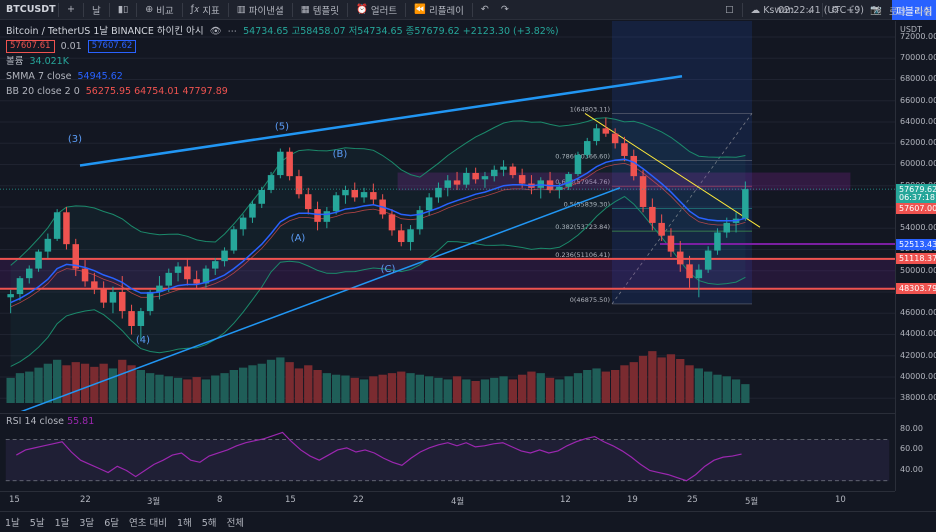  Describe the element at coordinates (918, 376) in the screenshot. I see `price-tick: 40000.00` at that location.